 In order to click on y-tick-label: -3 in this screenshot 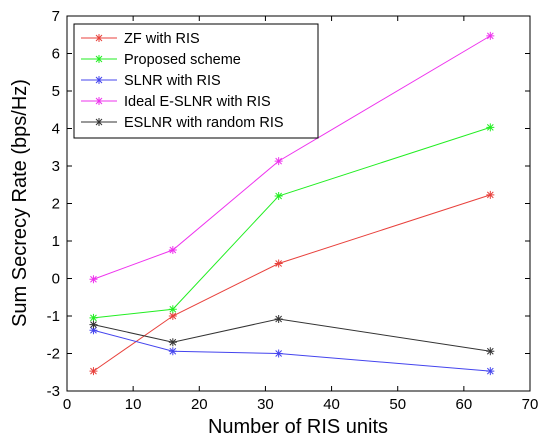, I will do `click(53, 391)`.